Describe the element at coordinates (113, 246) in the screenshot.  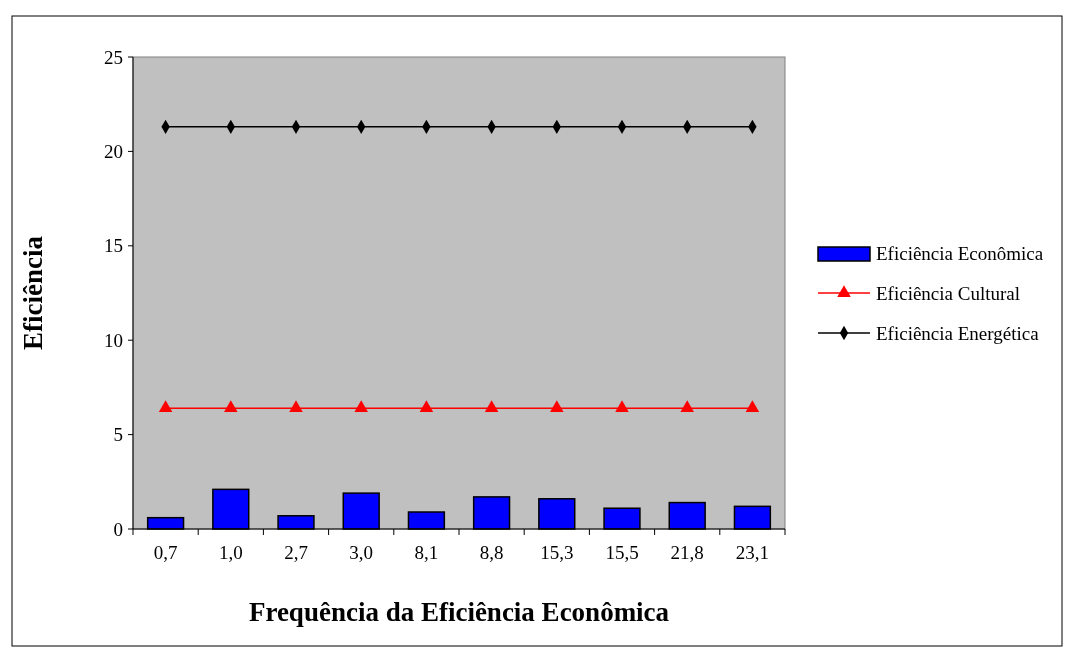
I see `y-tick-label: 15` at that location.